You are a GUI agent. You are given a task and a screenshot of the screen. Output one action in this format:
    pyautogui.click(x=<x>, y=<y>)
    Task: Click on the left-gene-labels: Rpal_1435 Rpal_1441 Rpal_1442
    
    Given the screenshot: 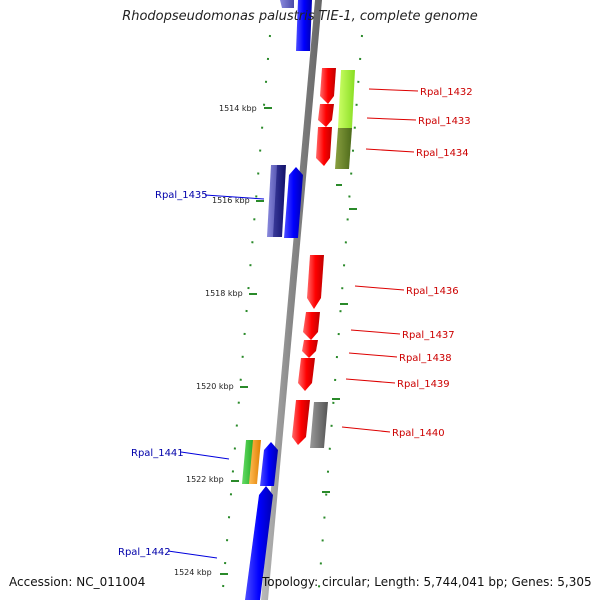 What is the action you would take?
    pyautogui.click(x=163, y=374)
    